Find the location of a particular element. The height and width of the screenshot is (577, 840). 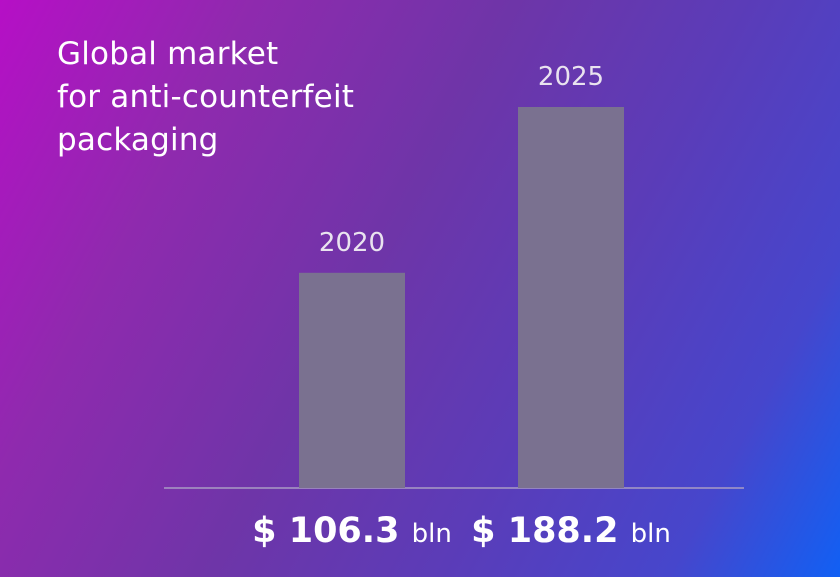

chart-title-line-3: packaging is located at coordinates (138, 140).